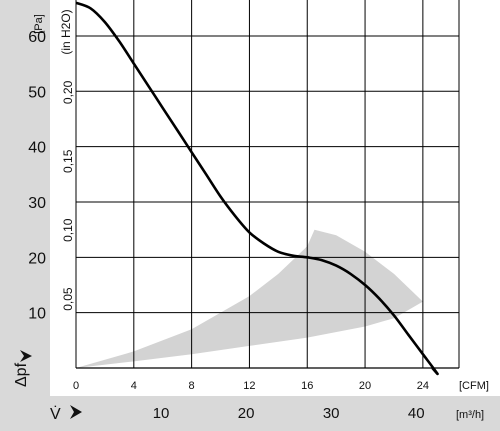  I want to click on bottom-band, so click(250, 413).